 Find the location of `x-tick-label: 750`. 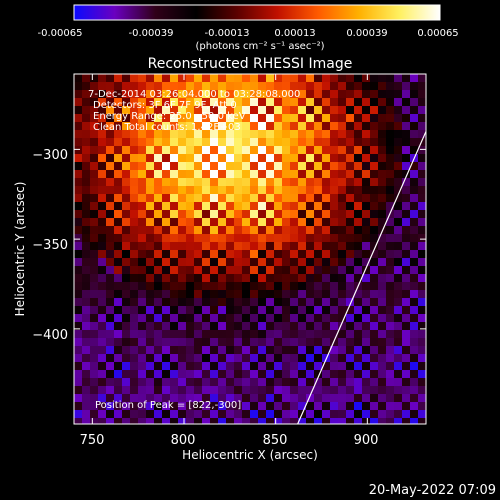

x-tick-label: 750 is located at coordinates (92, 440).